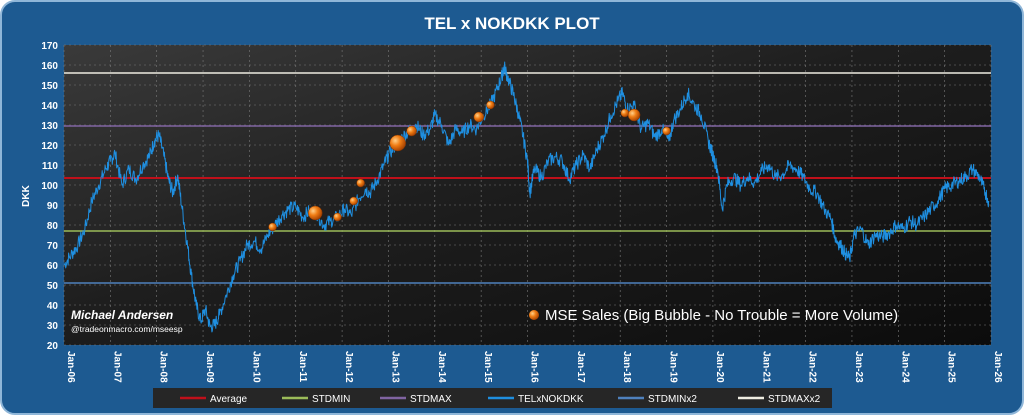  I want to click on y-axis-label: DKK, so click(26, 195).